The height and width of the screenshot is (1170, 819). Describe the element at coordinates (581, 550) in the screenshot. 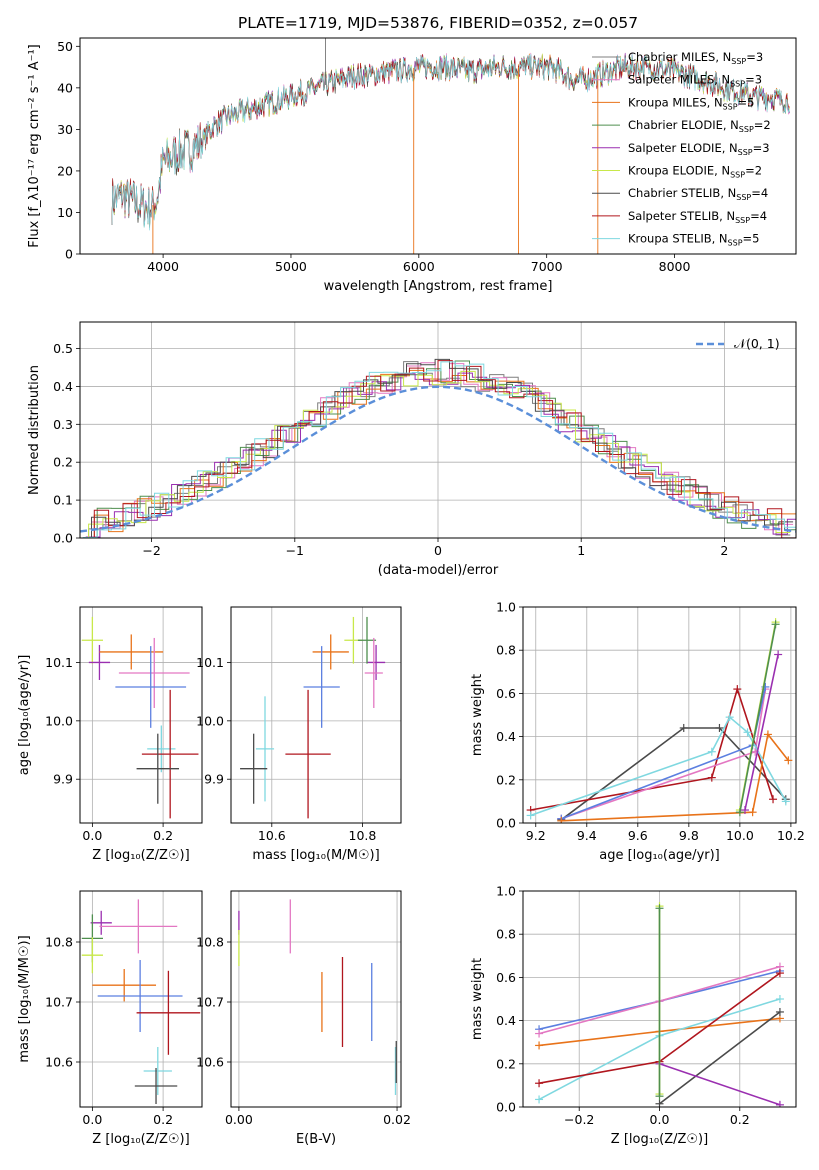

I see `x-tick-label: 1` at that location.